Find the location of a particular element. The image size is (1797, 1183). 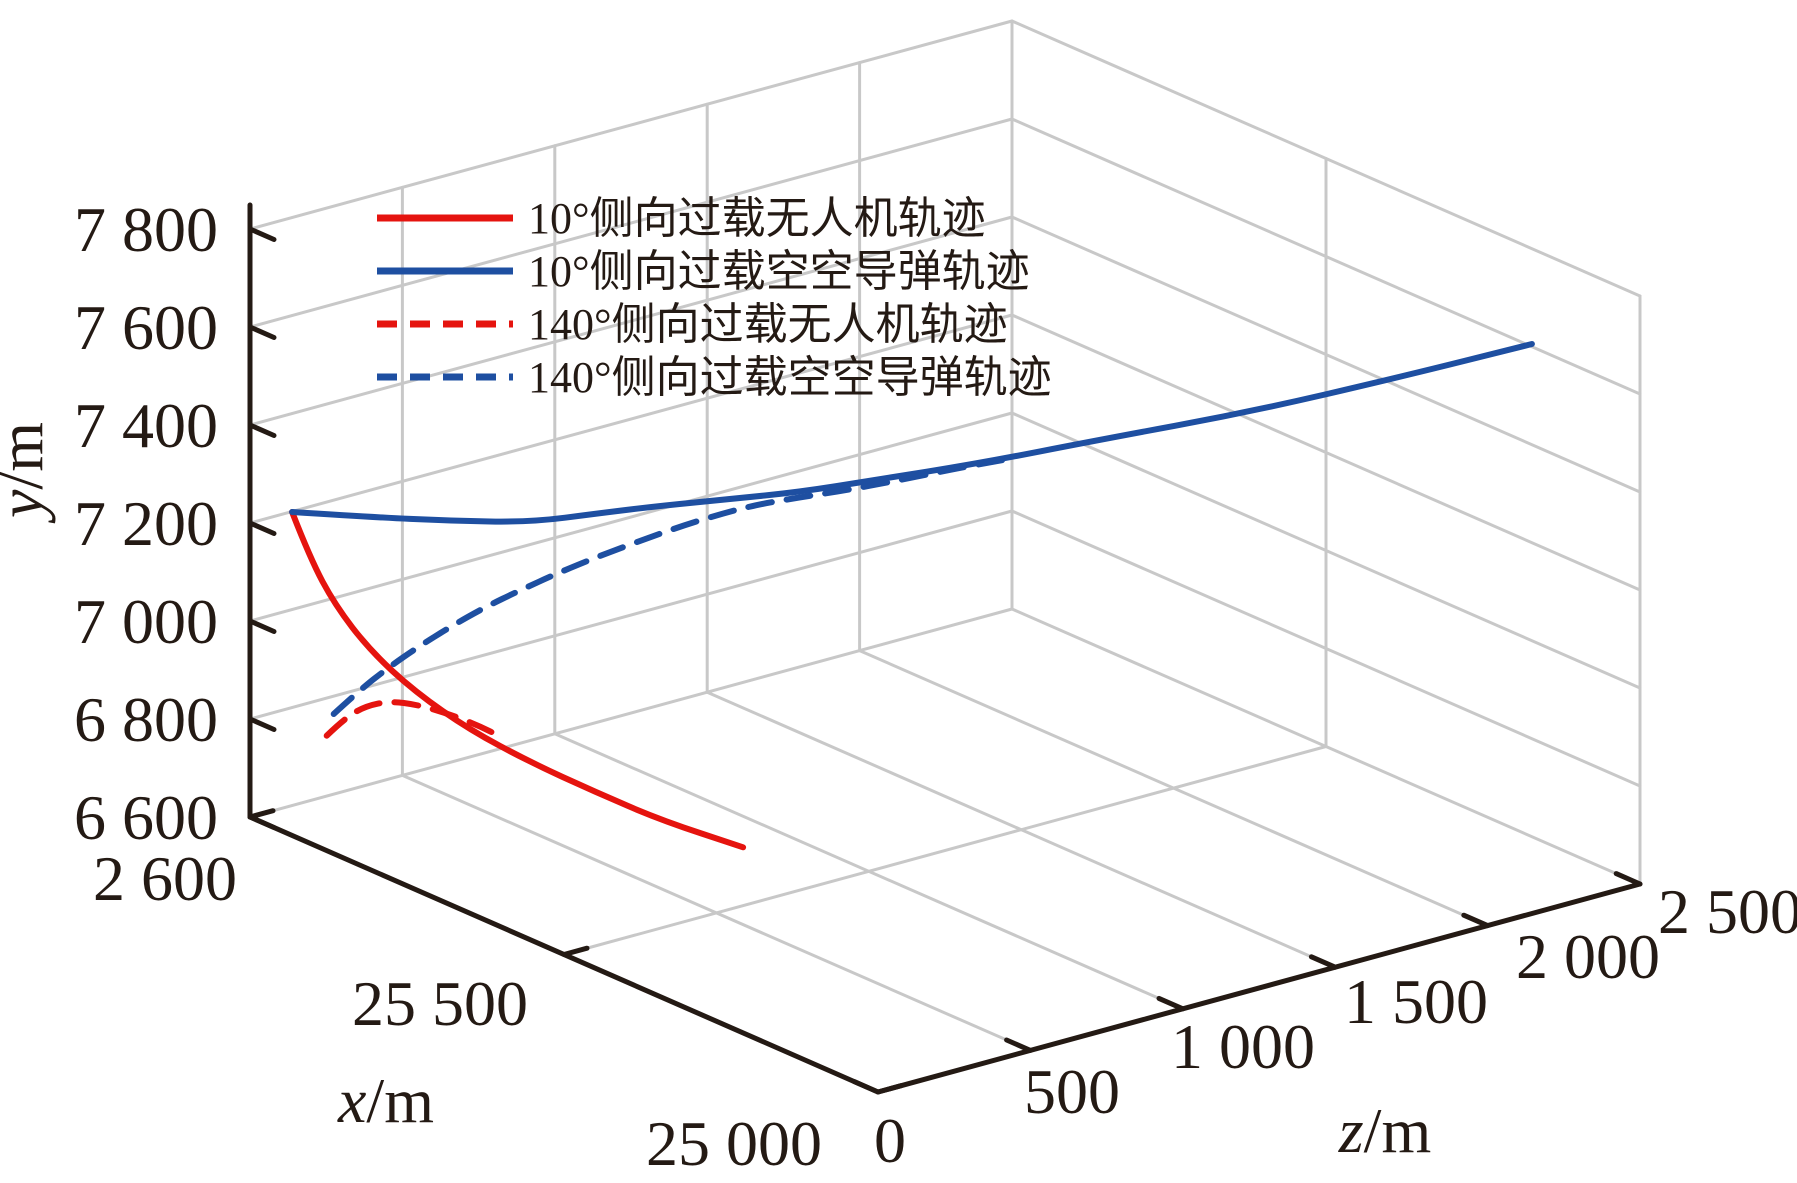

z-tick-label: 1 500 is located at coordinates (1416, 1001).